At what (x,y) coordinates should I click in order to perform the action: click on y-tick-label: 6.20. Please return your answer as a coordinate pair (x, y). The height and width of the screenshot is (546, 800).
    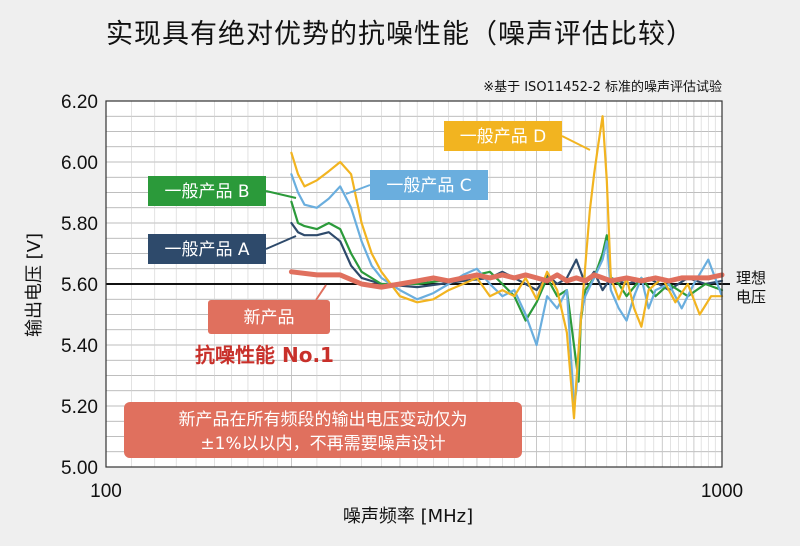
    Looking at the image, I should click on (79, 102).